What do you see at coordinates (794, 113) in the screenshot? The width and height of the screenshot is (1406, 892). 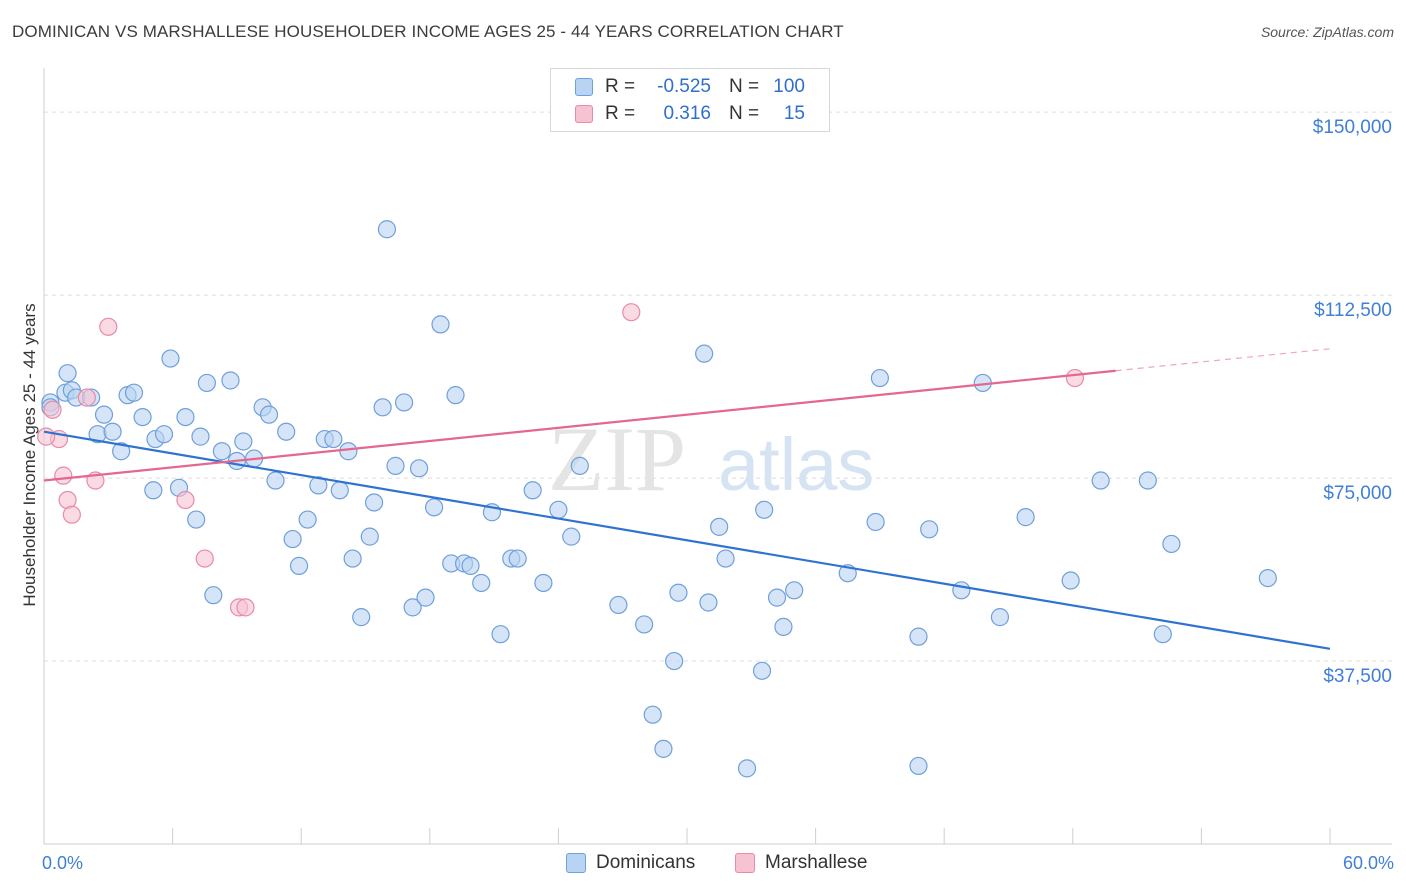 I see `legend-n-value-marshallese: 15` at bounding box center [794, 113].